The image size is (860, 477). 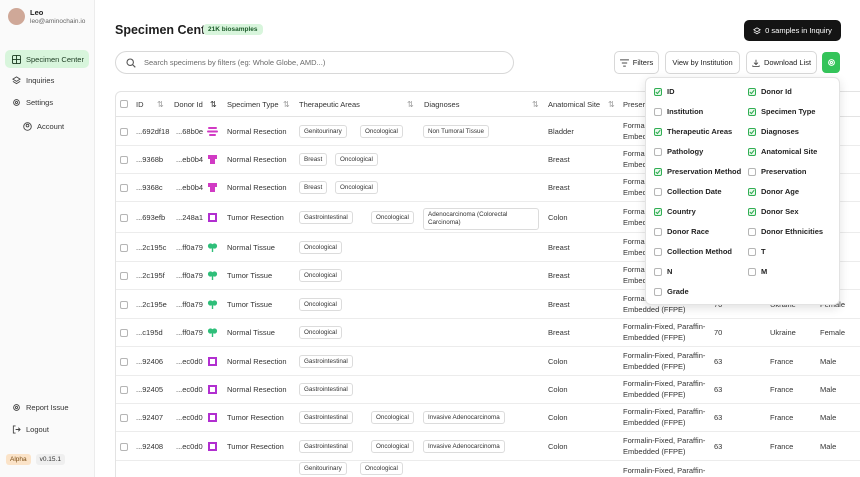 I want to click on column-option-id: ID, so click(x=664, y=91).